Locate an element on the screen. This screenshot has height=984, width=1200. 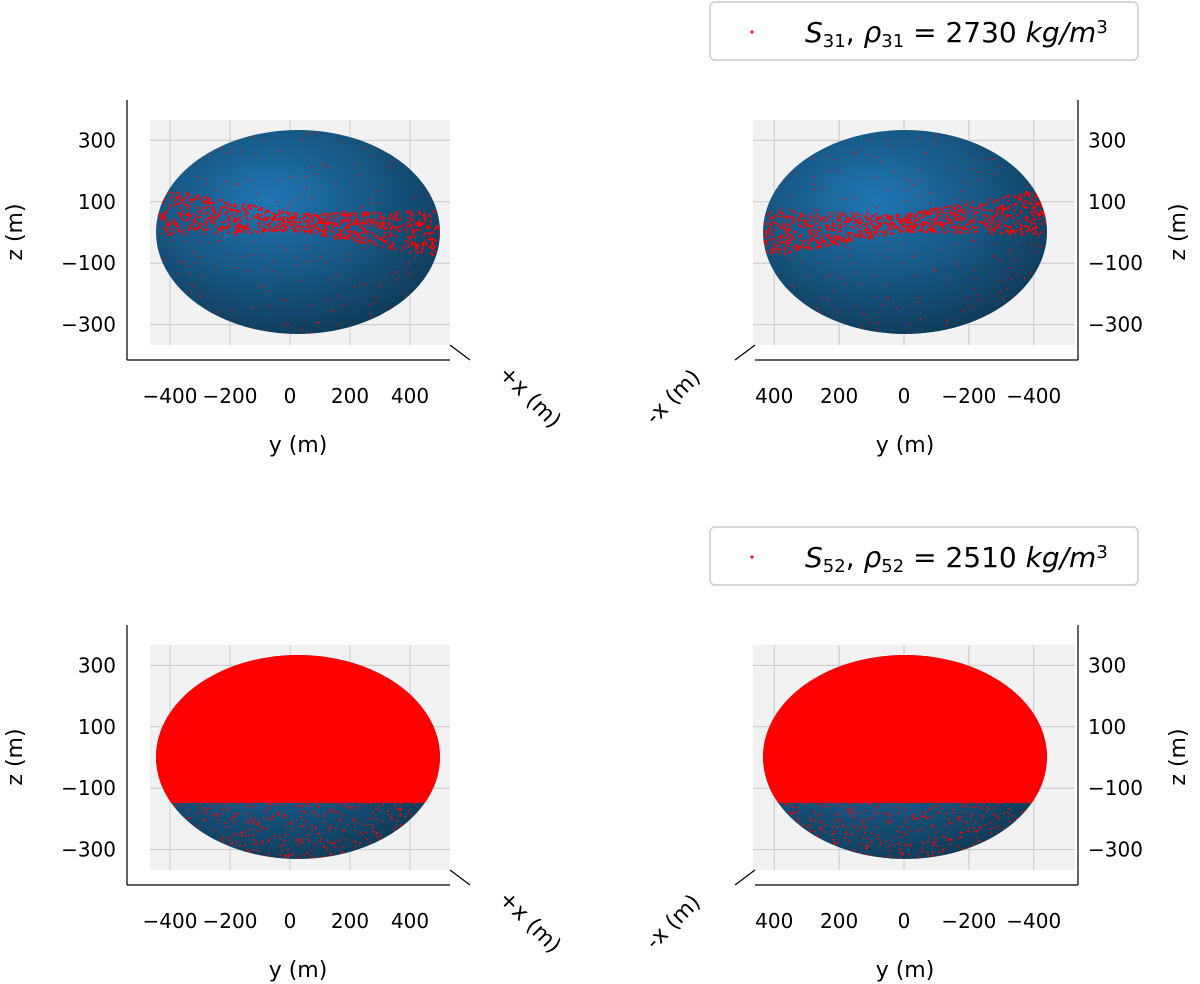
y-tick-label: −300 is located at coordinates (1115, 850).